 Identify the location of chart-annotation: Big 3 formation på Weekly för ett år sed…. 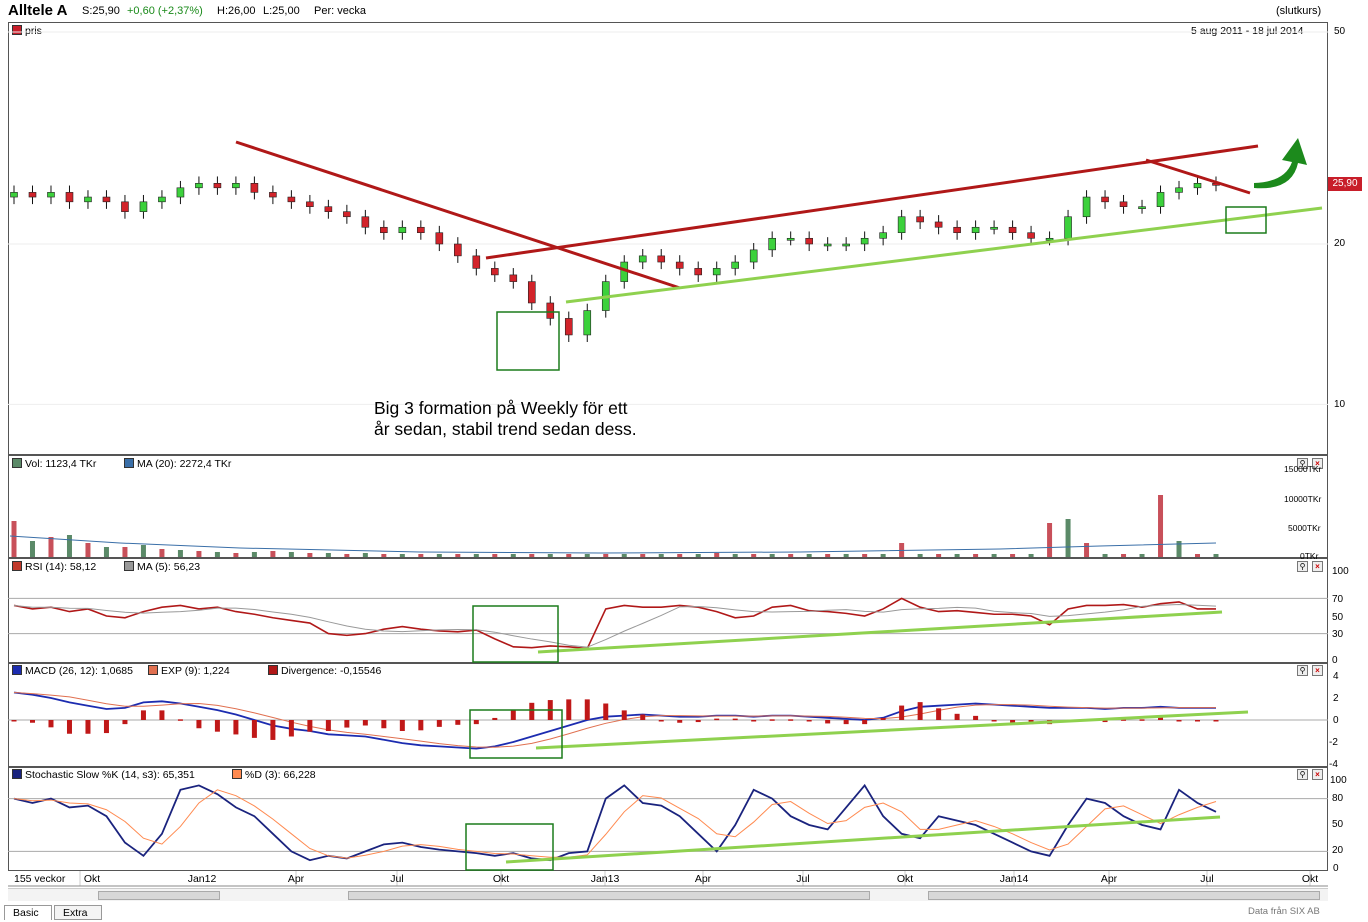
(505, 418).